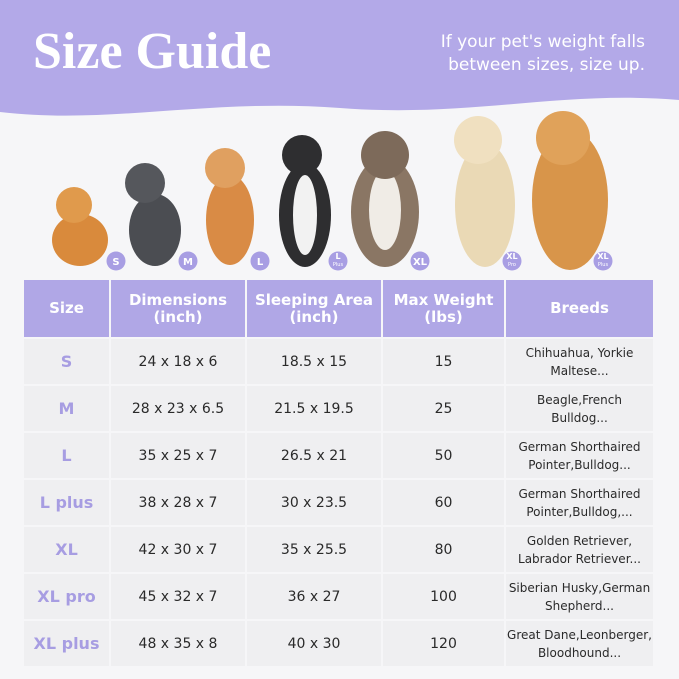  What do you see at coordinates (443, 502) in the screenshot?
I see `table-cell: 60` at bounding box center [443, 502].